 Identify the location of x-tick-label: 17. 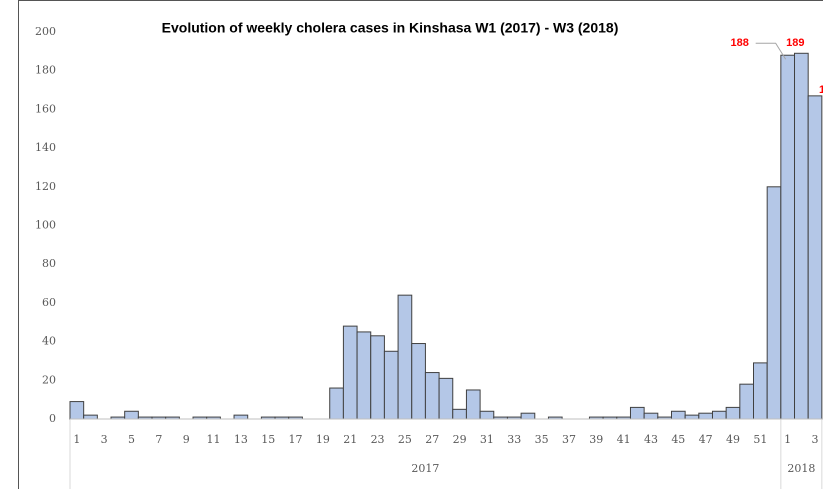
(296, 439).